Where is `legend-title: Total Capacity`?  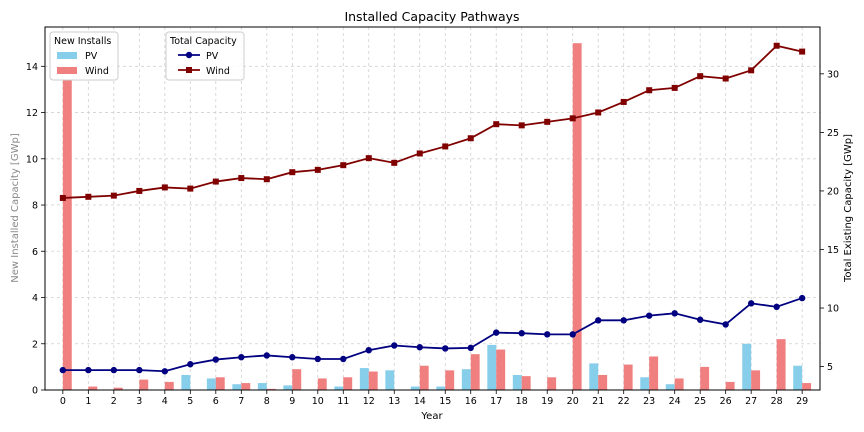
legend-title: Total Capacity is located at coordinates (203, 41).